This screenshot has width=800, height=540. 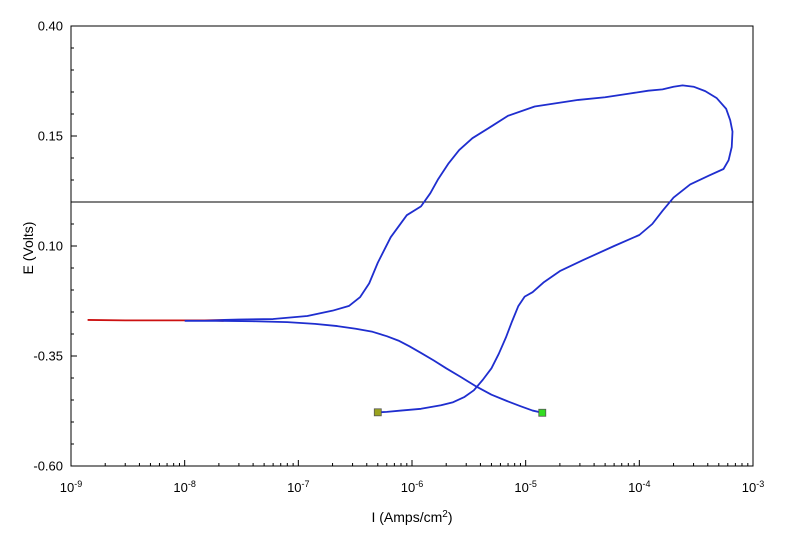 What do you see at coordinates (50, 246) in the screenshot?
I see `y-tick-label: 0.10` at bounding box center [50, 246].